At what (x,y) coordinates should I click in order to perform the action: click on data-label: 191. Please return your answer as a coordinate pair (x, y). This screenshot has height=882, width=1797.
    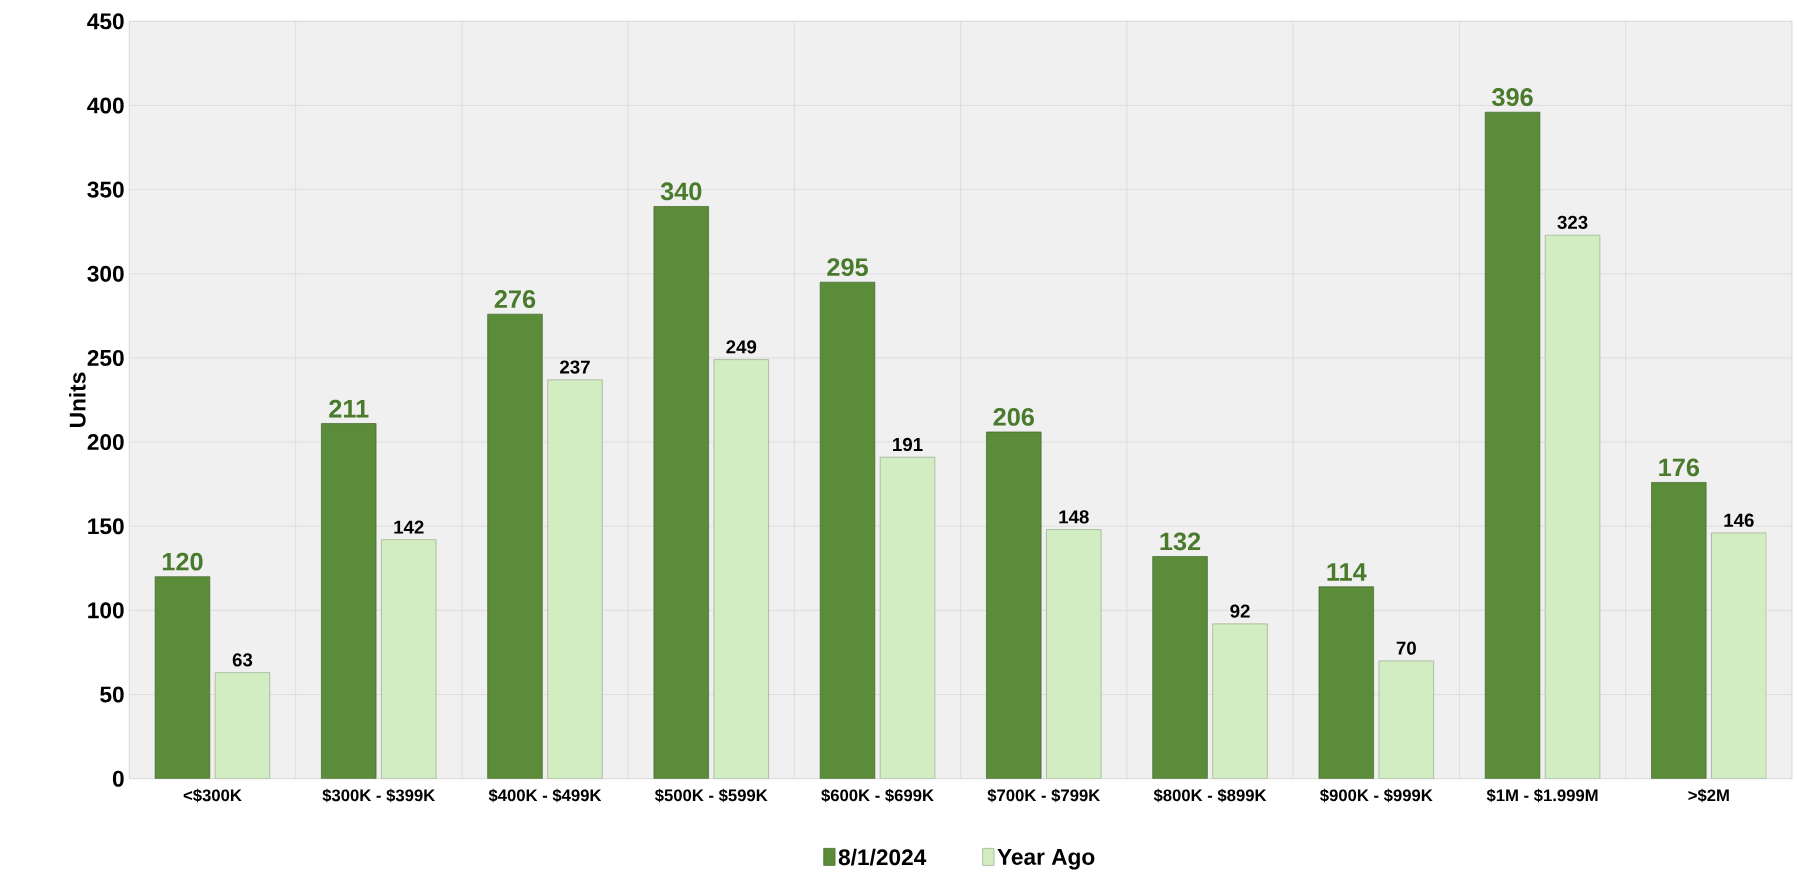
    Looking at the image, I should click on (908, 444).